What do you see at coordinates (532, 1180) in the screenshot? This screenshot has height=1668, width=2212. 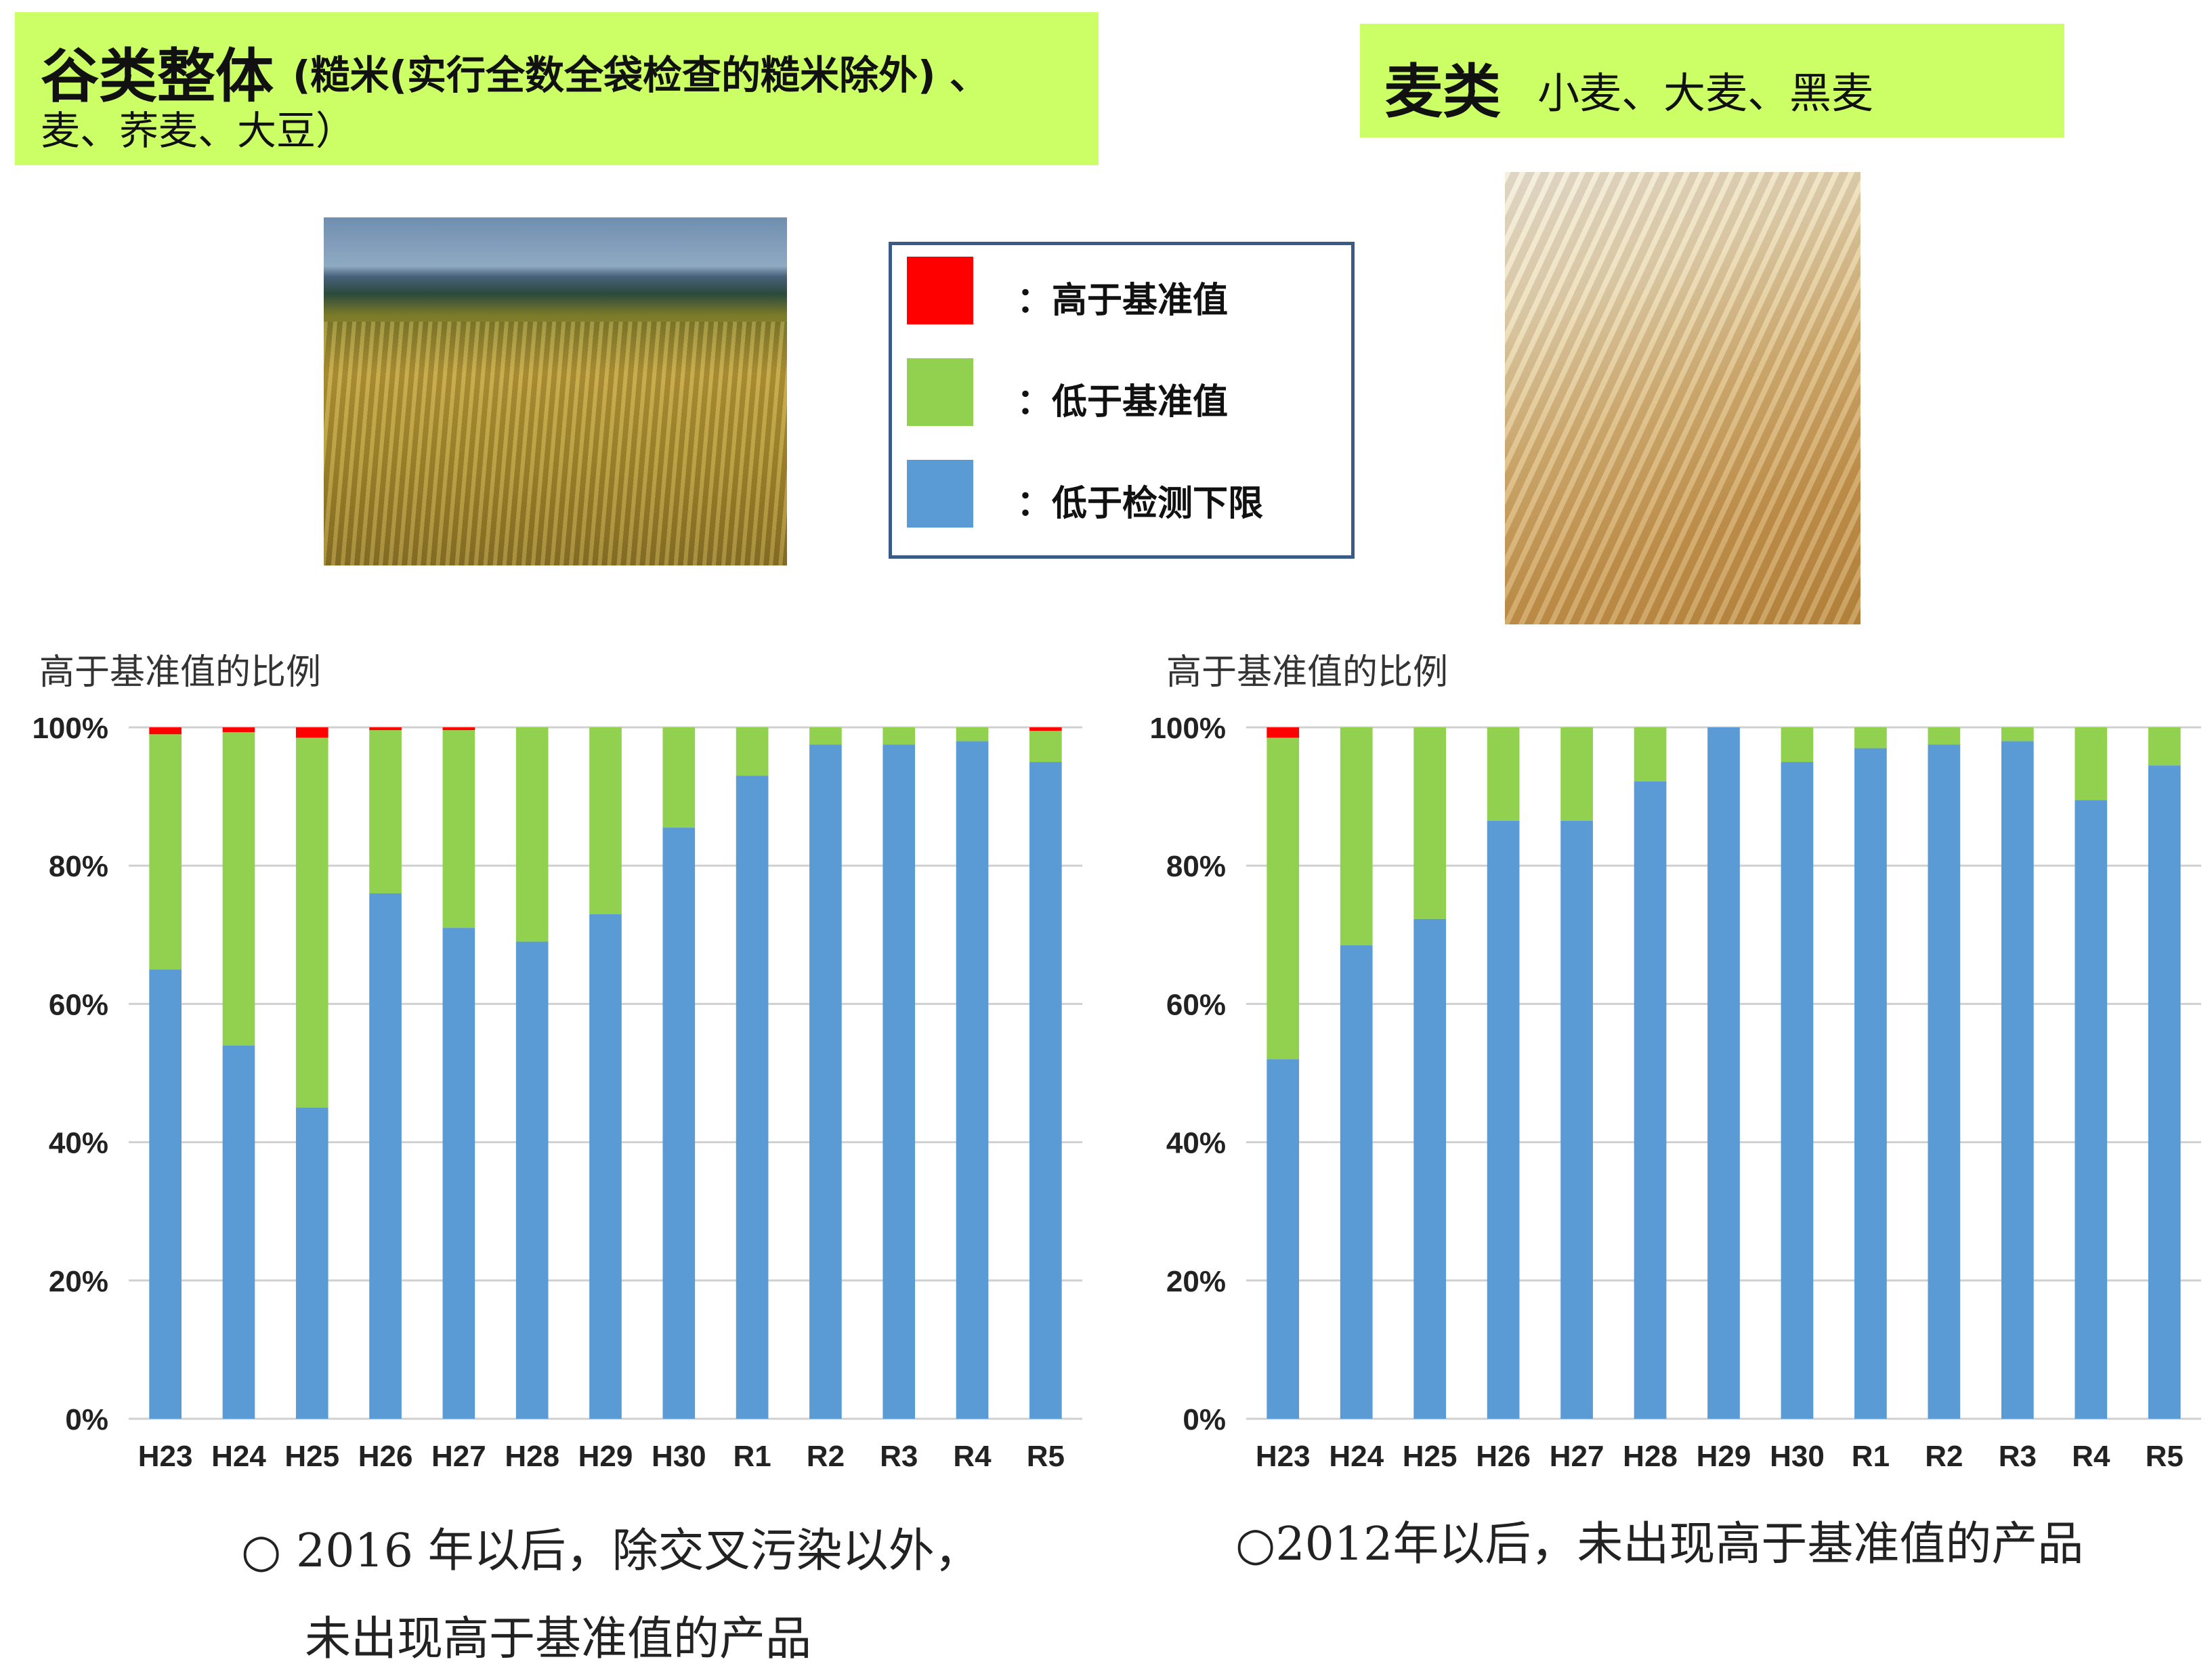 I see `left-chart-bar-H28-series0` at bounding box center [532, 1180].